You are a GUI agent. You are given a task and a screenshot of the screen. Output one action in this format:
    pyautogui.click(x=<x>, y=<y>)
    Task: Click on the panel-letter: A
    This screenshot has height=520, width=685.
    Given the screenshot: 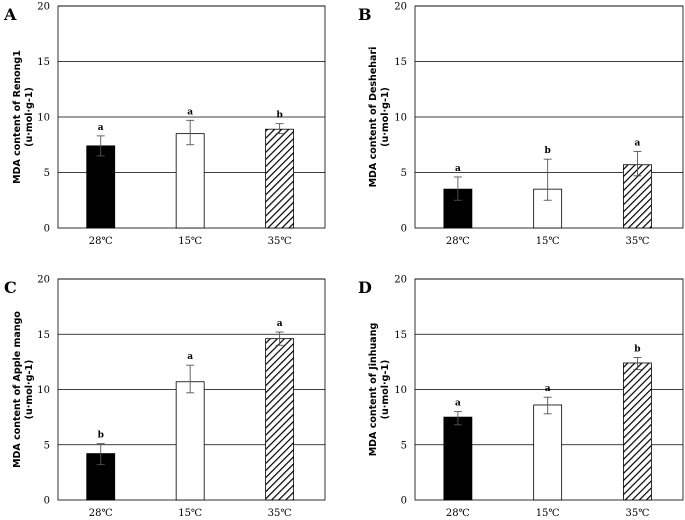 What is the action you would take?
    pyautogui.click(x=10, y=14)
    